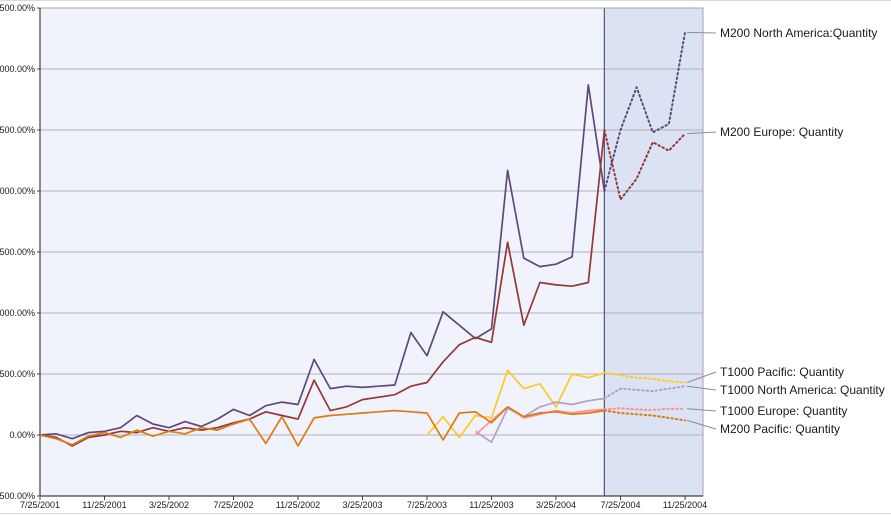  What do you see at coordinates (644, 415) in the screenshot?
I see `series-forecast-line-m200-pacific-quantity` at bounding box center [644, 415].